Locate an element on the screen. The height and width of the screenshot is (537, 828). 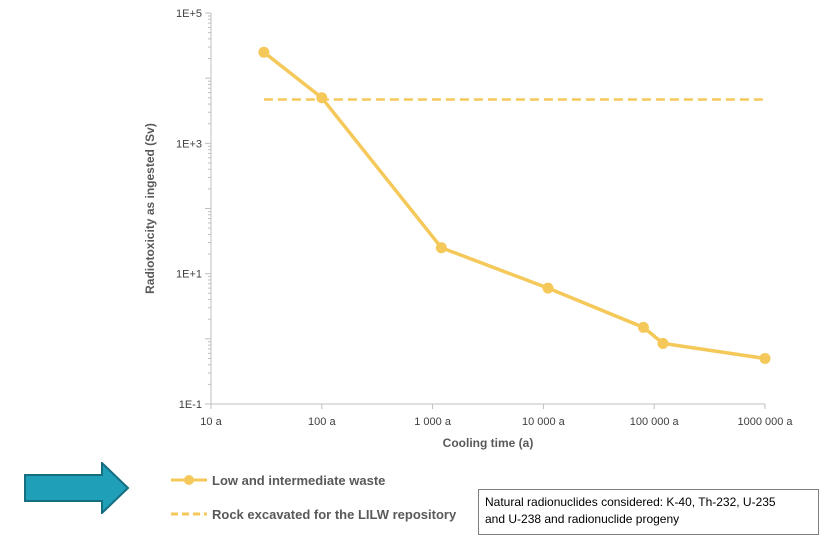
legend-label-waste: Low and intermediate waste is located at coordinates (299, 480).